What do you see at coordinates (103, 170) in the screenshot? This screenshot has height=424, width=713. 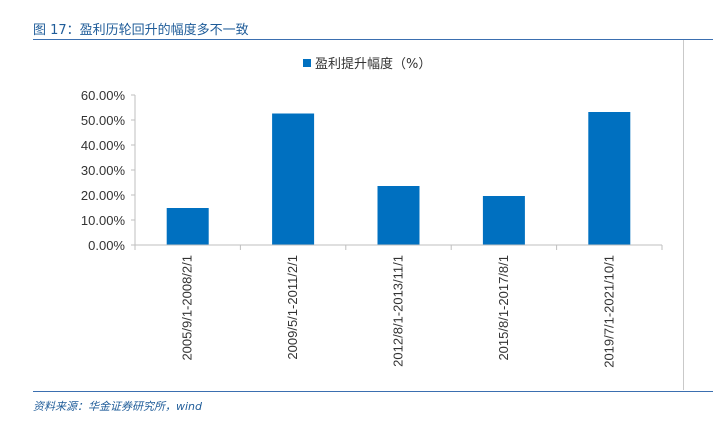 I see `y-tick-label: 30.00%` at bounding box center [103, 170].